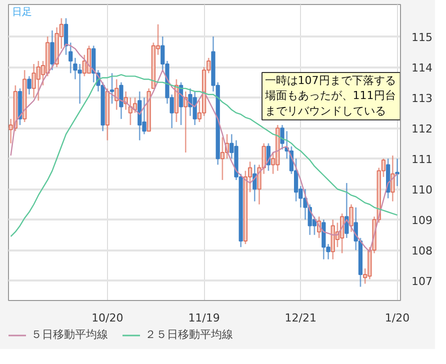 This screenshot has width=446, height=364. What do you see at coordinates (69, 334) in the screenshot?
I see `legend-label: ５日移動平均線` at bounding box center [69, 334].